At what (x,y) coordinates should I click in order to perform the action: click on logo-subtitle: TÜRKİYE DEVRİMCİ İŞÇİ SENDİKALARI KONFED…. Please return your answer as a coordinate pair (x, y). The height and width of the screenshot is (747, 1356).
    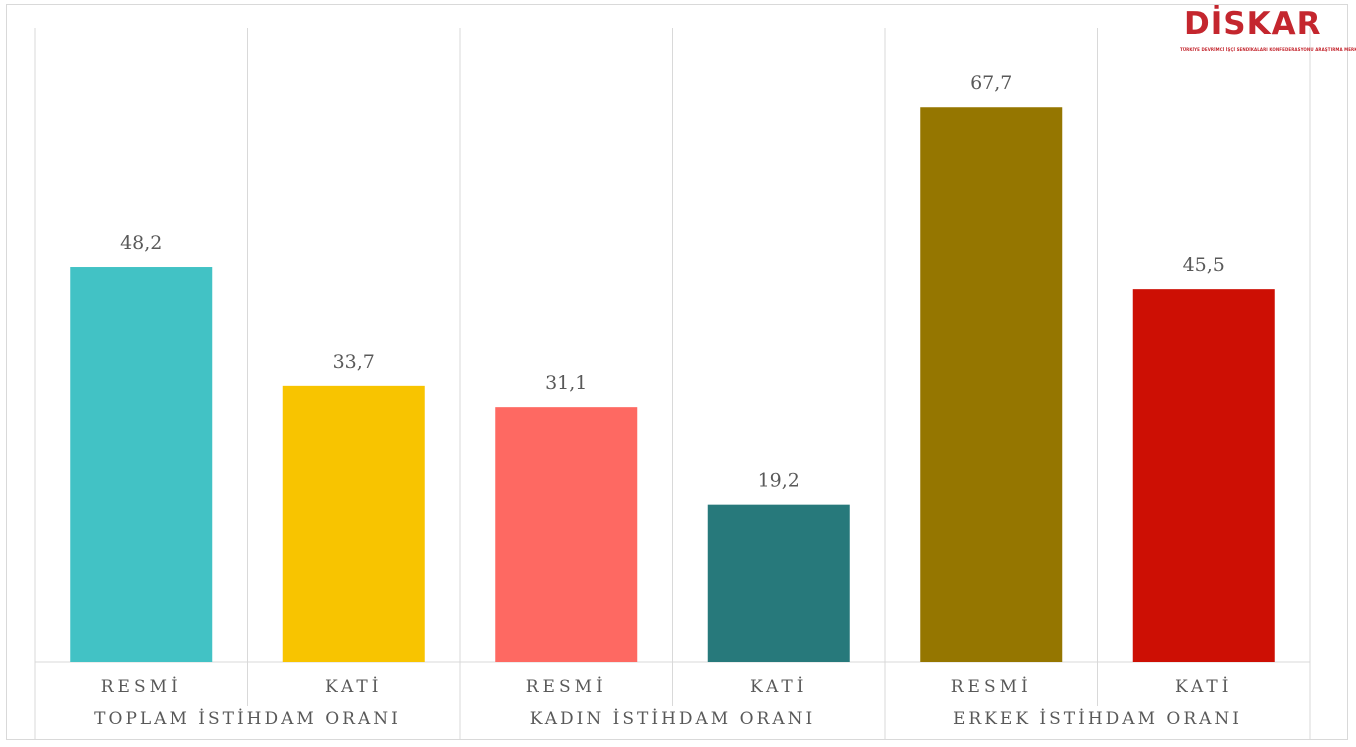
    Looking at the image, I should click on (1268, 49).